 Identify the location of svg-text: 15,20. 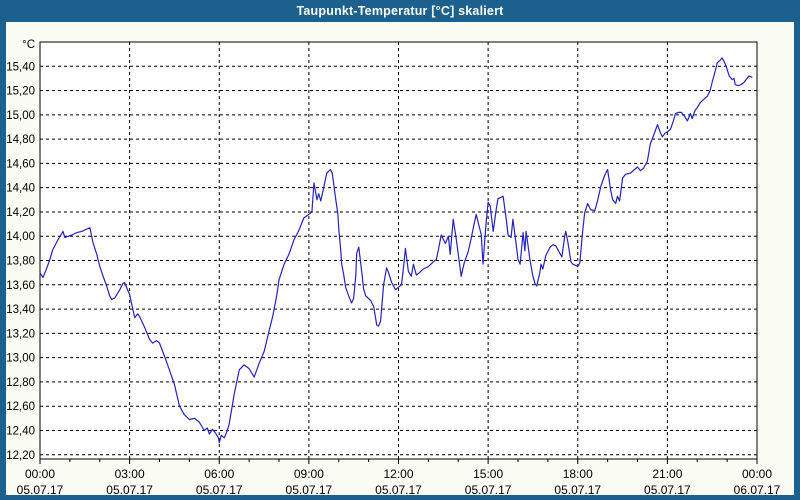
(20, 92).